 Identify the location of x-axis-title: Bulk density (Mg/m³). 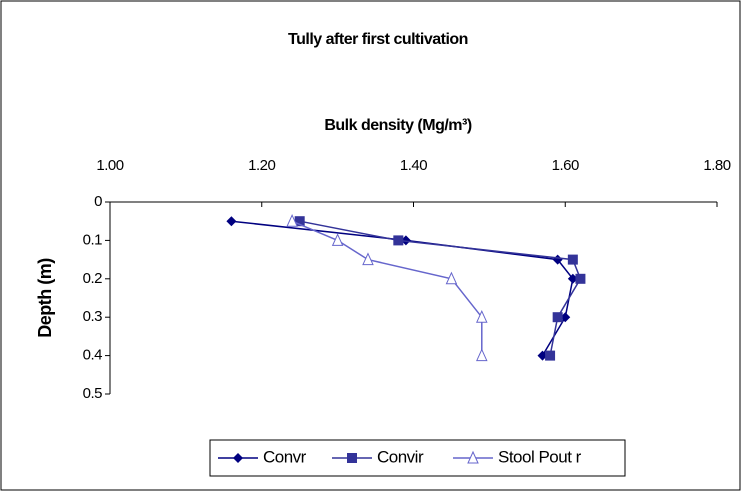
(398, 125).